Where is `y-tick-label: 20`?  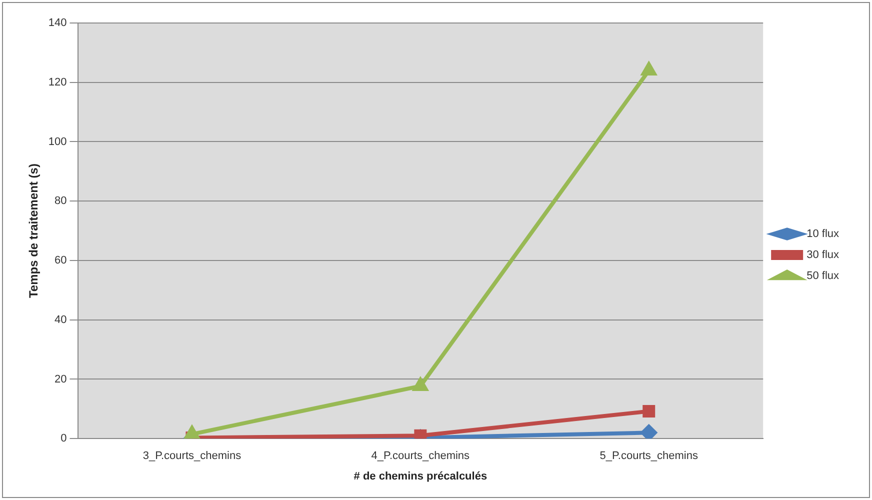
y-tick-label: 20 is located at coordinates (60, 379).